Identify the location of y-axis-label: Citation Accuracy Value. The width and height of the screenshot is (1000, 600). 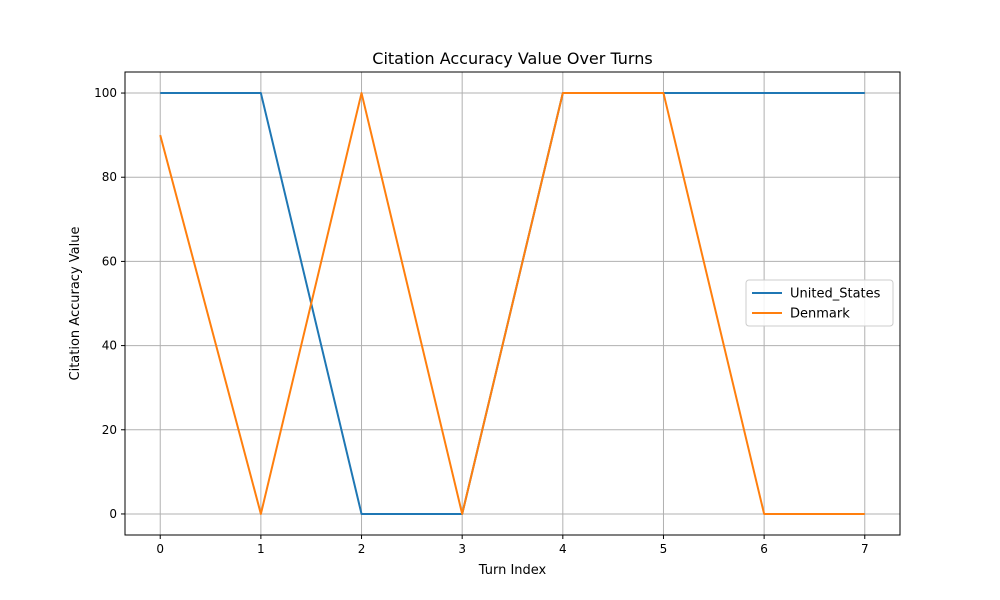
(75, 304).